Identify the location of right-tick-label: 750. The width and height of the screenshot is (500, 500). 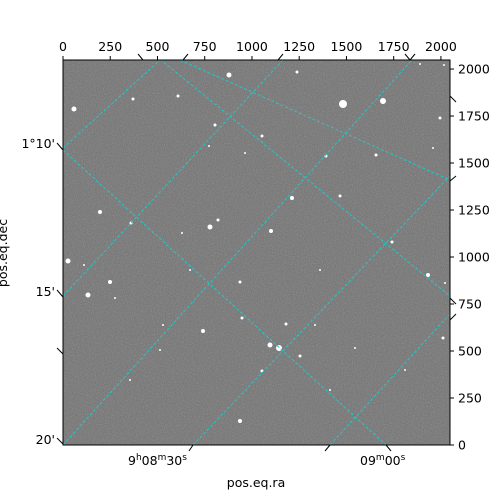
(470, 304).